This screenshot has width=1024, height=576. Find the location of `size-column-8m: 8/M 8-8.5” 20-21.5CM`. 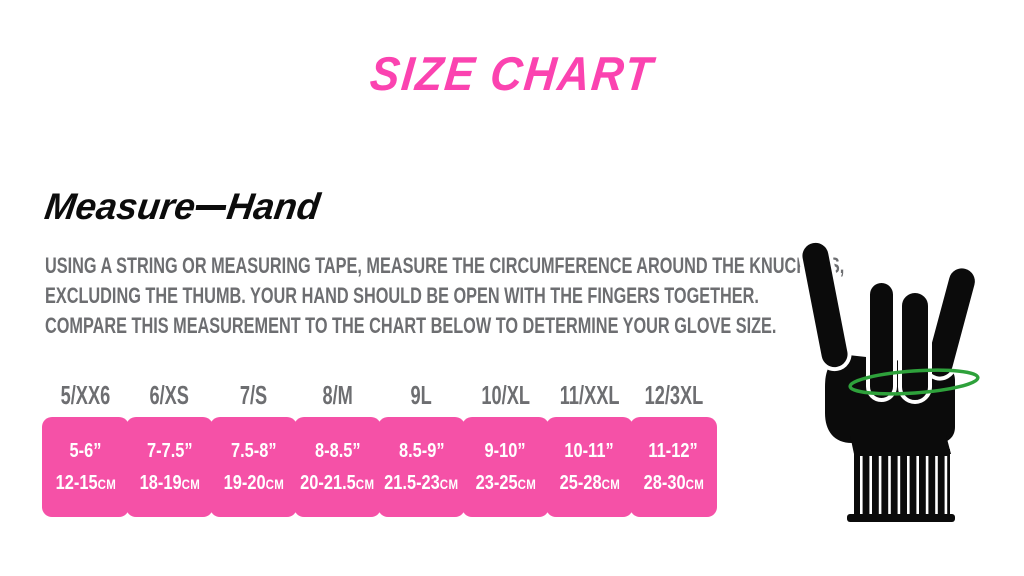

size-column-8m: 8/M 8-8.5” 20-21.5CM is located at coordinates (337, 448).